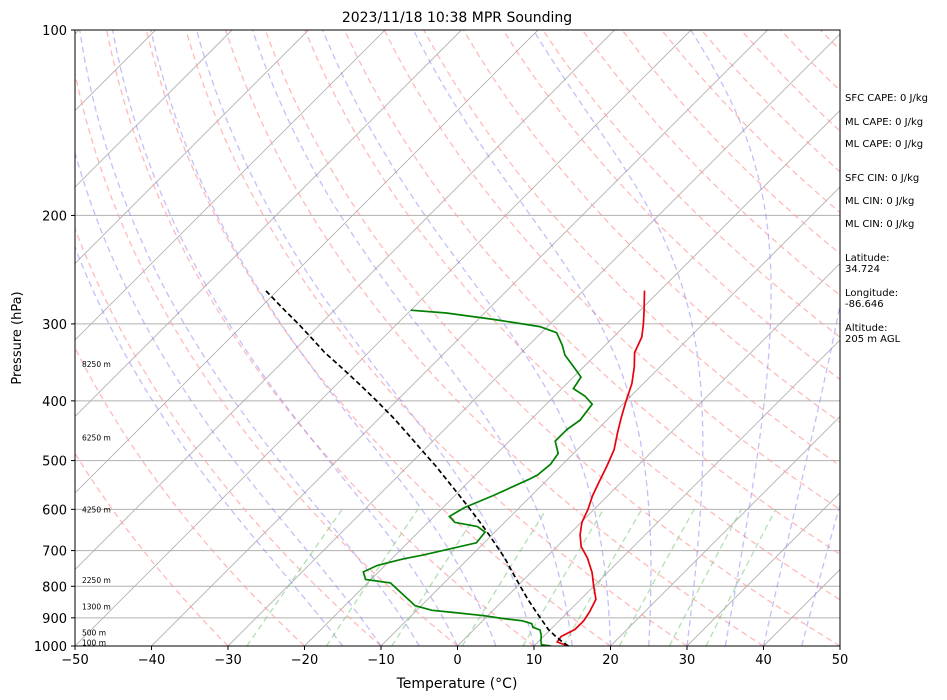 The width and height of the screenshot is (947, 700). Describe the element at coordinates (96, 364) in the screenshot. I see `height-label: 8250 m` at that location.